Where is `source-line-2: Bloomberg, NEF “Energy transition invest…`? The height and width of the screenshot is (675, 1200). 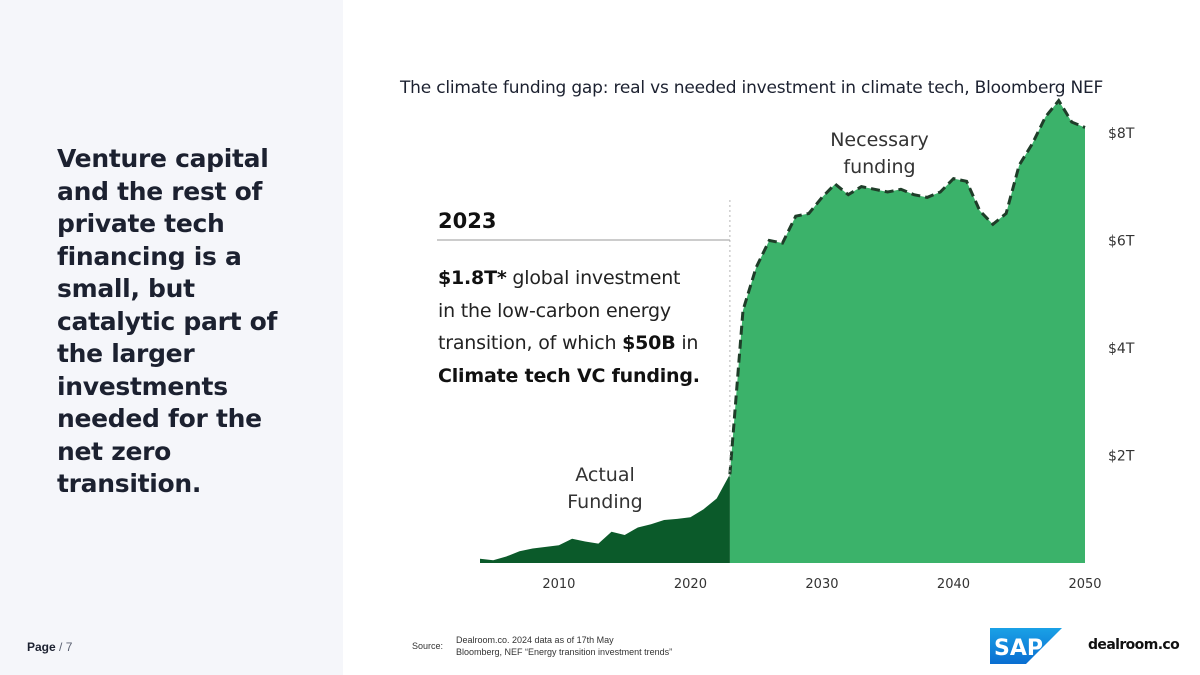
source-line-2: Bloomberg, NEF “Energy transition invest… is located at coordinates (564, 652).